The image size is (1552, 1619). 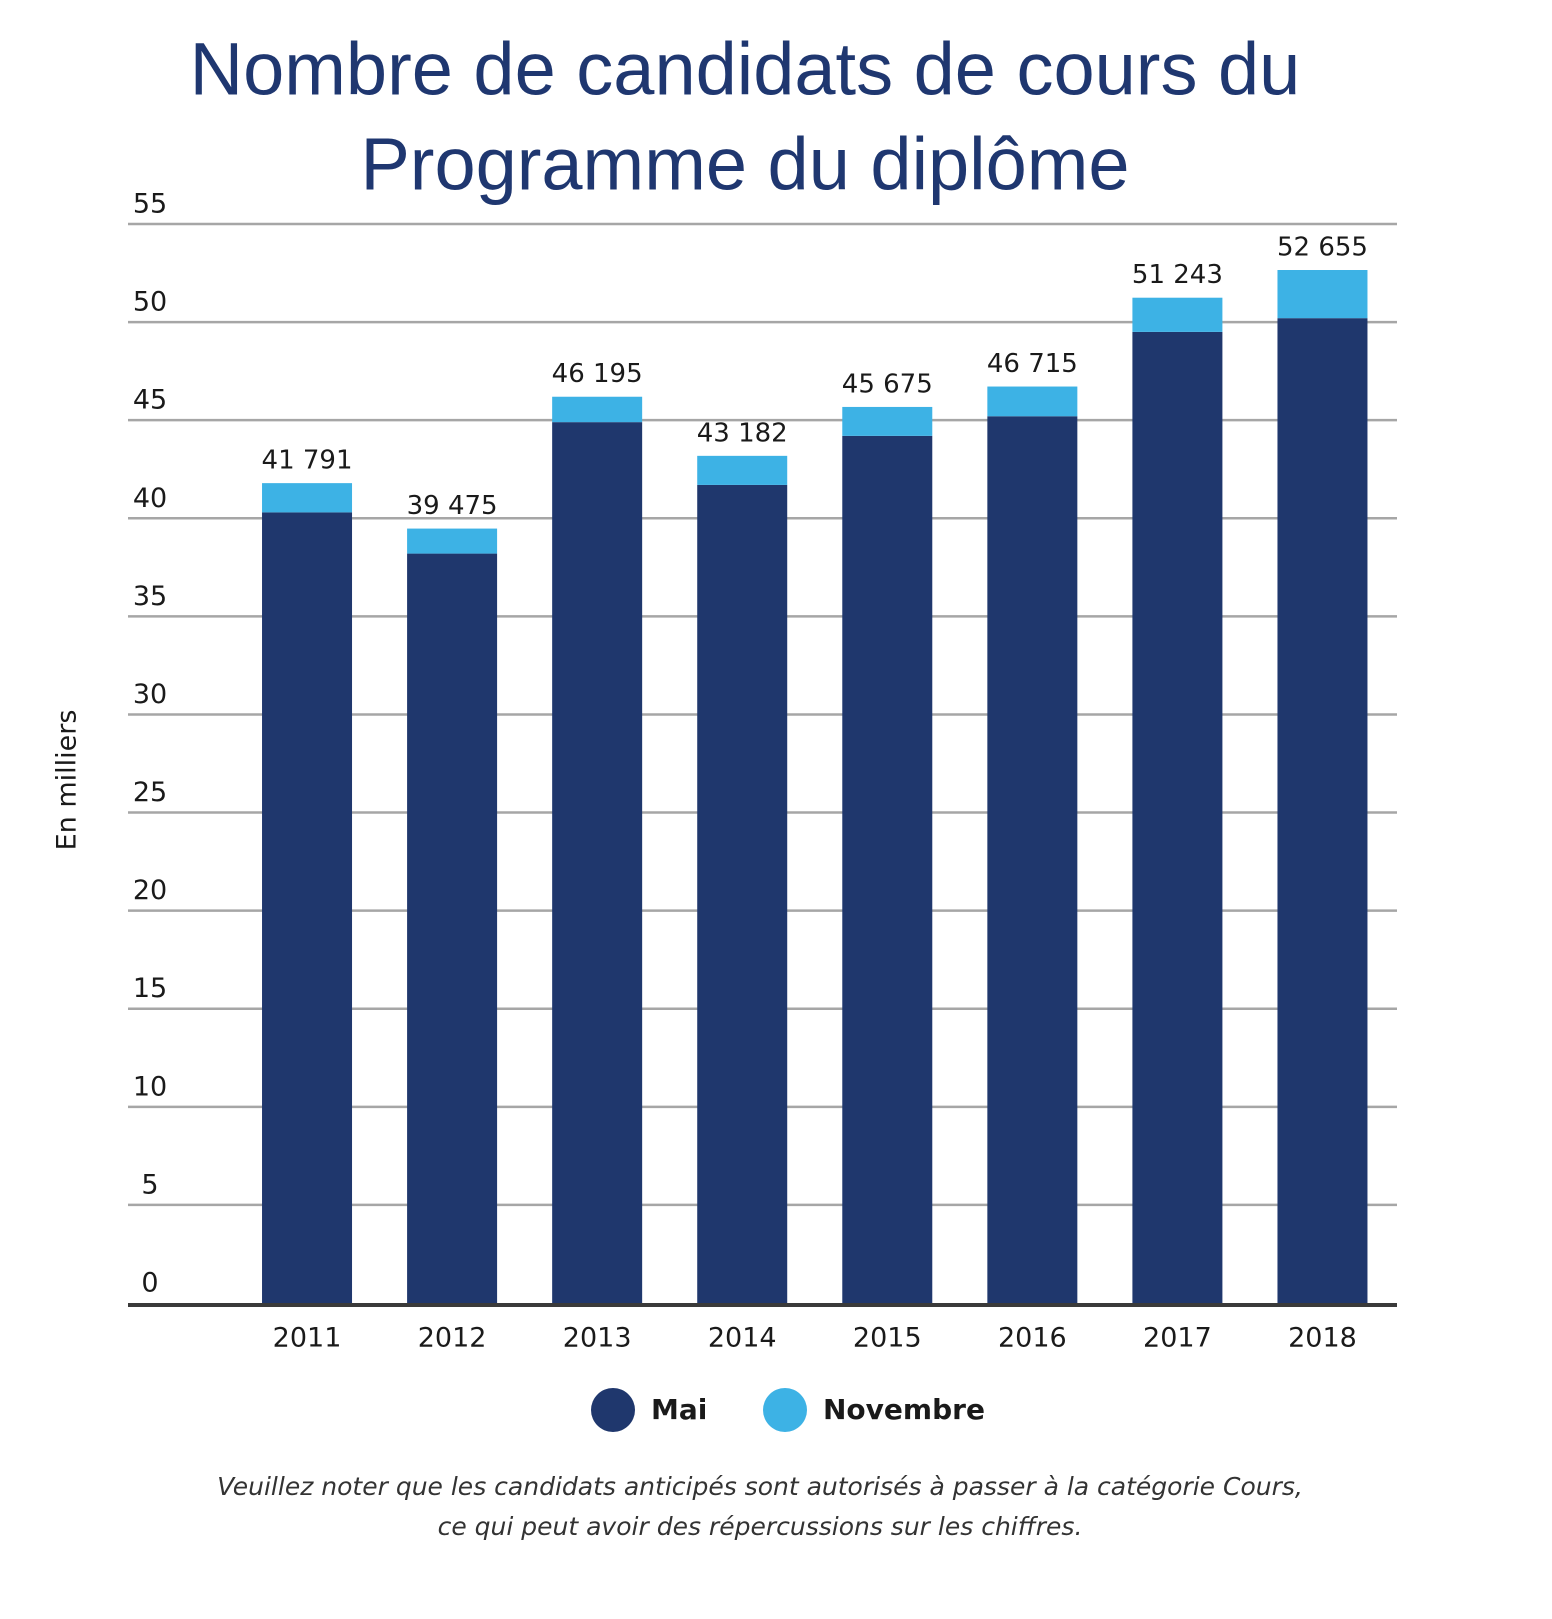 What do you see at coordinates (150, 400) in the screenshot?
I see `y-tick-label: 45` at bounding box center [150, 400].